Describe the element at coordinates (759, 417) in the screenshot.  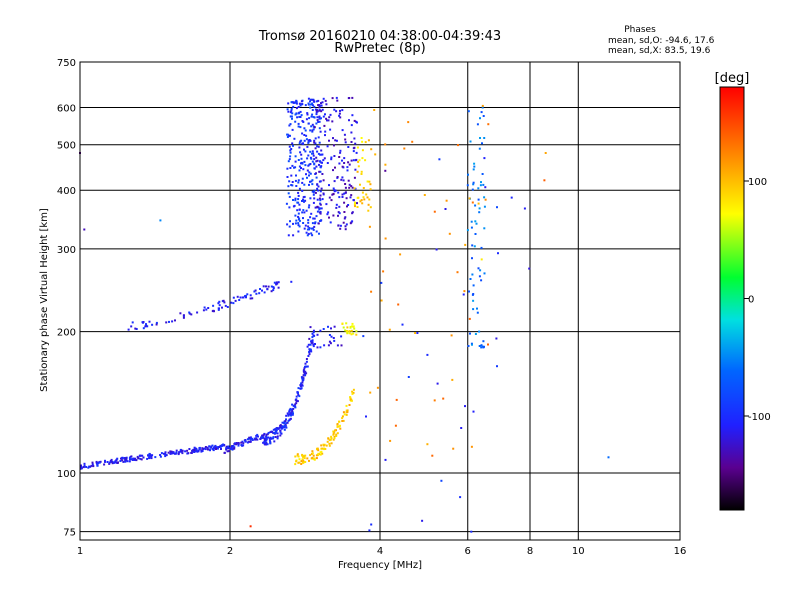
I see `colorbar-tick-label: -100` at that location.